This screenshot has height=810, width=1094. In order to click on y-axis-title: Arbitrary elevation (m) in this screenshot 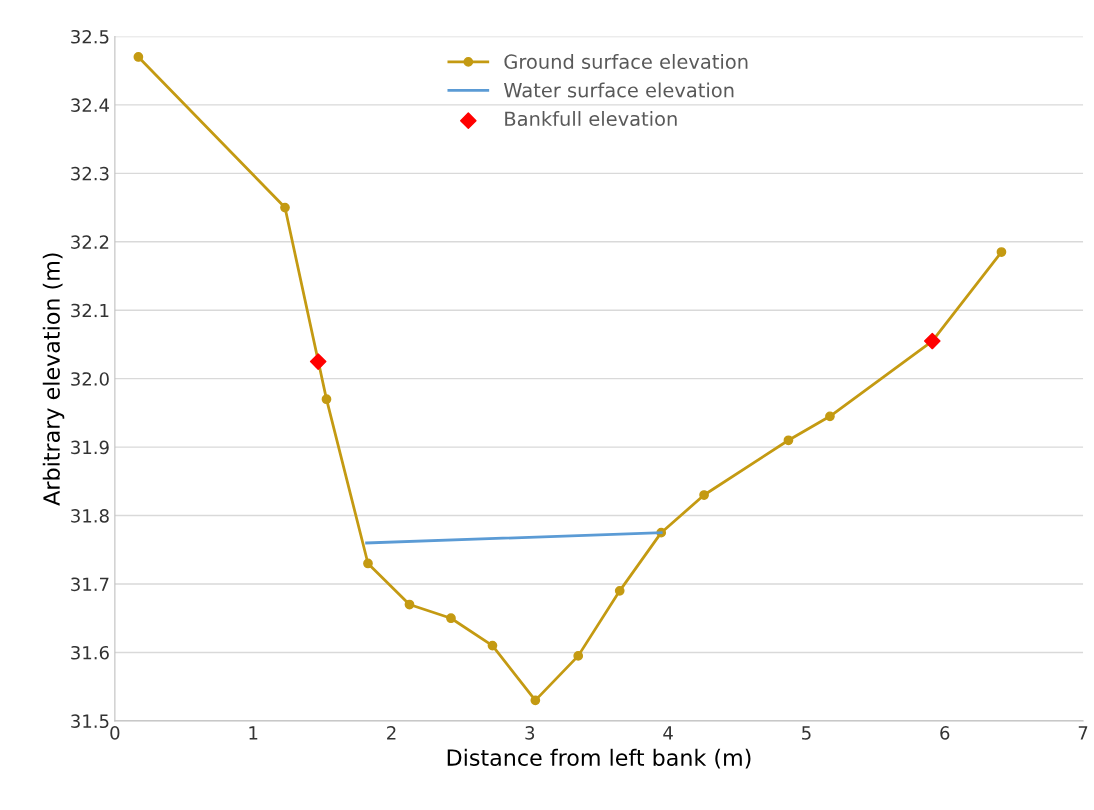, I will do `click(53, 379)`.